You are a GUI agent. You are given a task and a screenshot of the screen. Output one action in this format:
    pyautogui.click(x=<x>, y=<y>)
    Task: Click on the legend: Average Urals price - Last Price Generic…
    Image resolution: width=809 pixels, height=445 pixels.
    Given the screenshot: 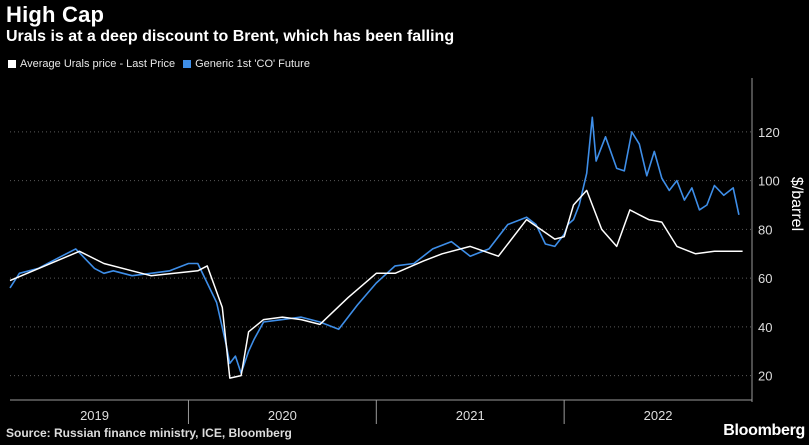 What is the action you would take?
    pyautogui.click(x=163, y=64)
    